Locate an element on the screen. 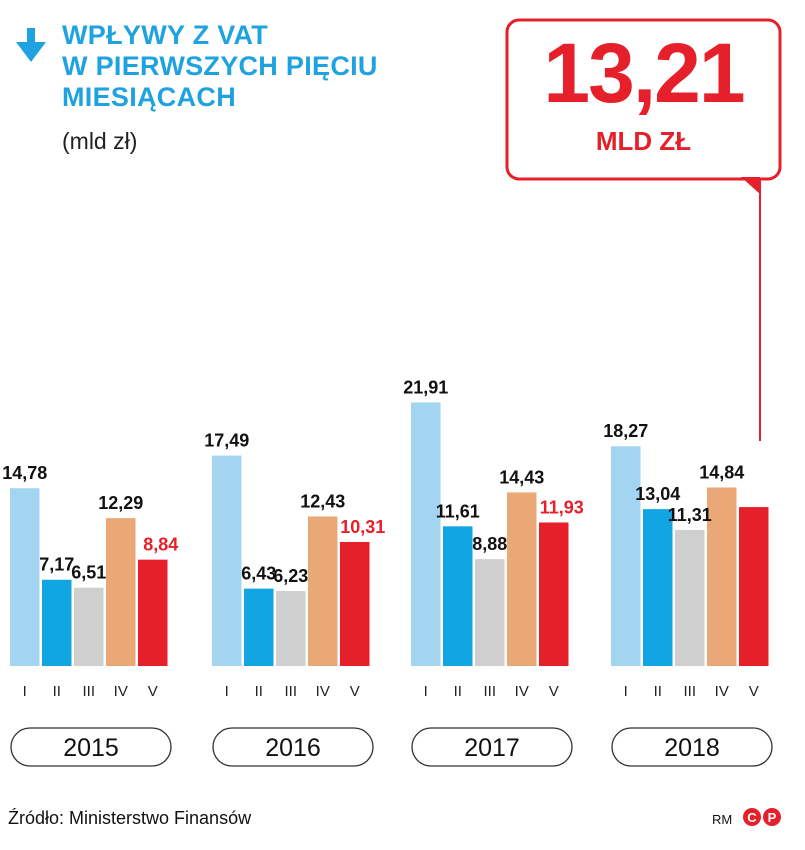  value-label-2016-II: 6,43 is located at coordinates (258, 574).